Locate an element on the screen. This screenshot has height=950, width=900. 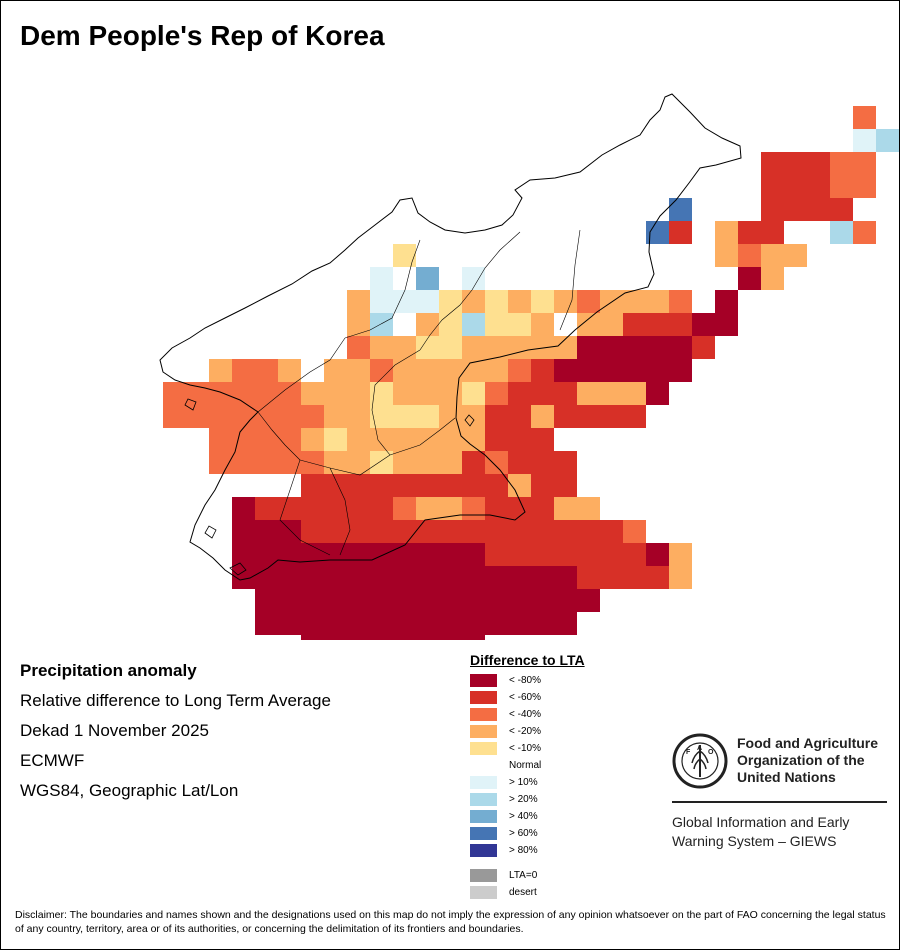
legend-extra-row: desert is located at coordinates (555, 892).